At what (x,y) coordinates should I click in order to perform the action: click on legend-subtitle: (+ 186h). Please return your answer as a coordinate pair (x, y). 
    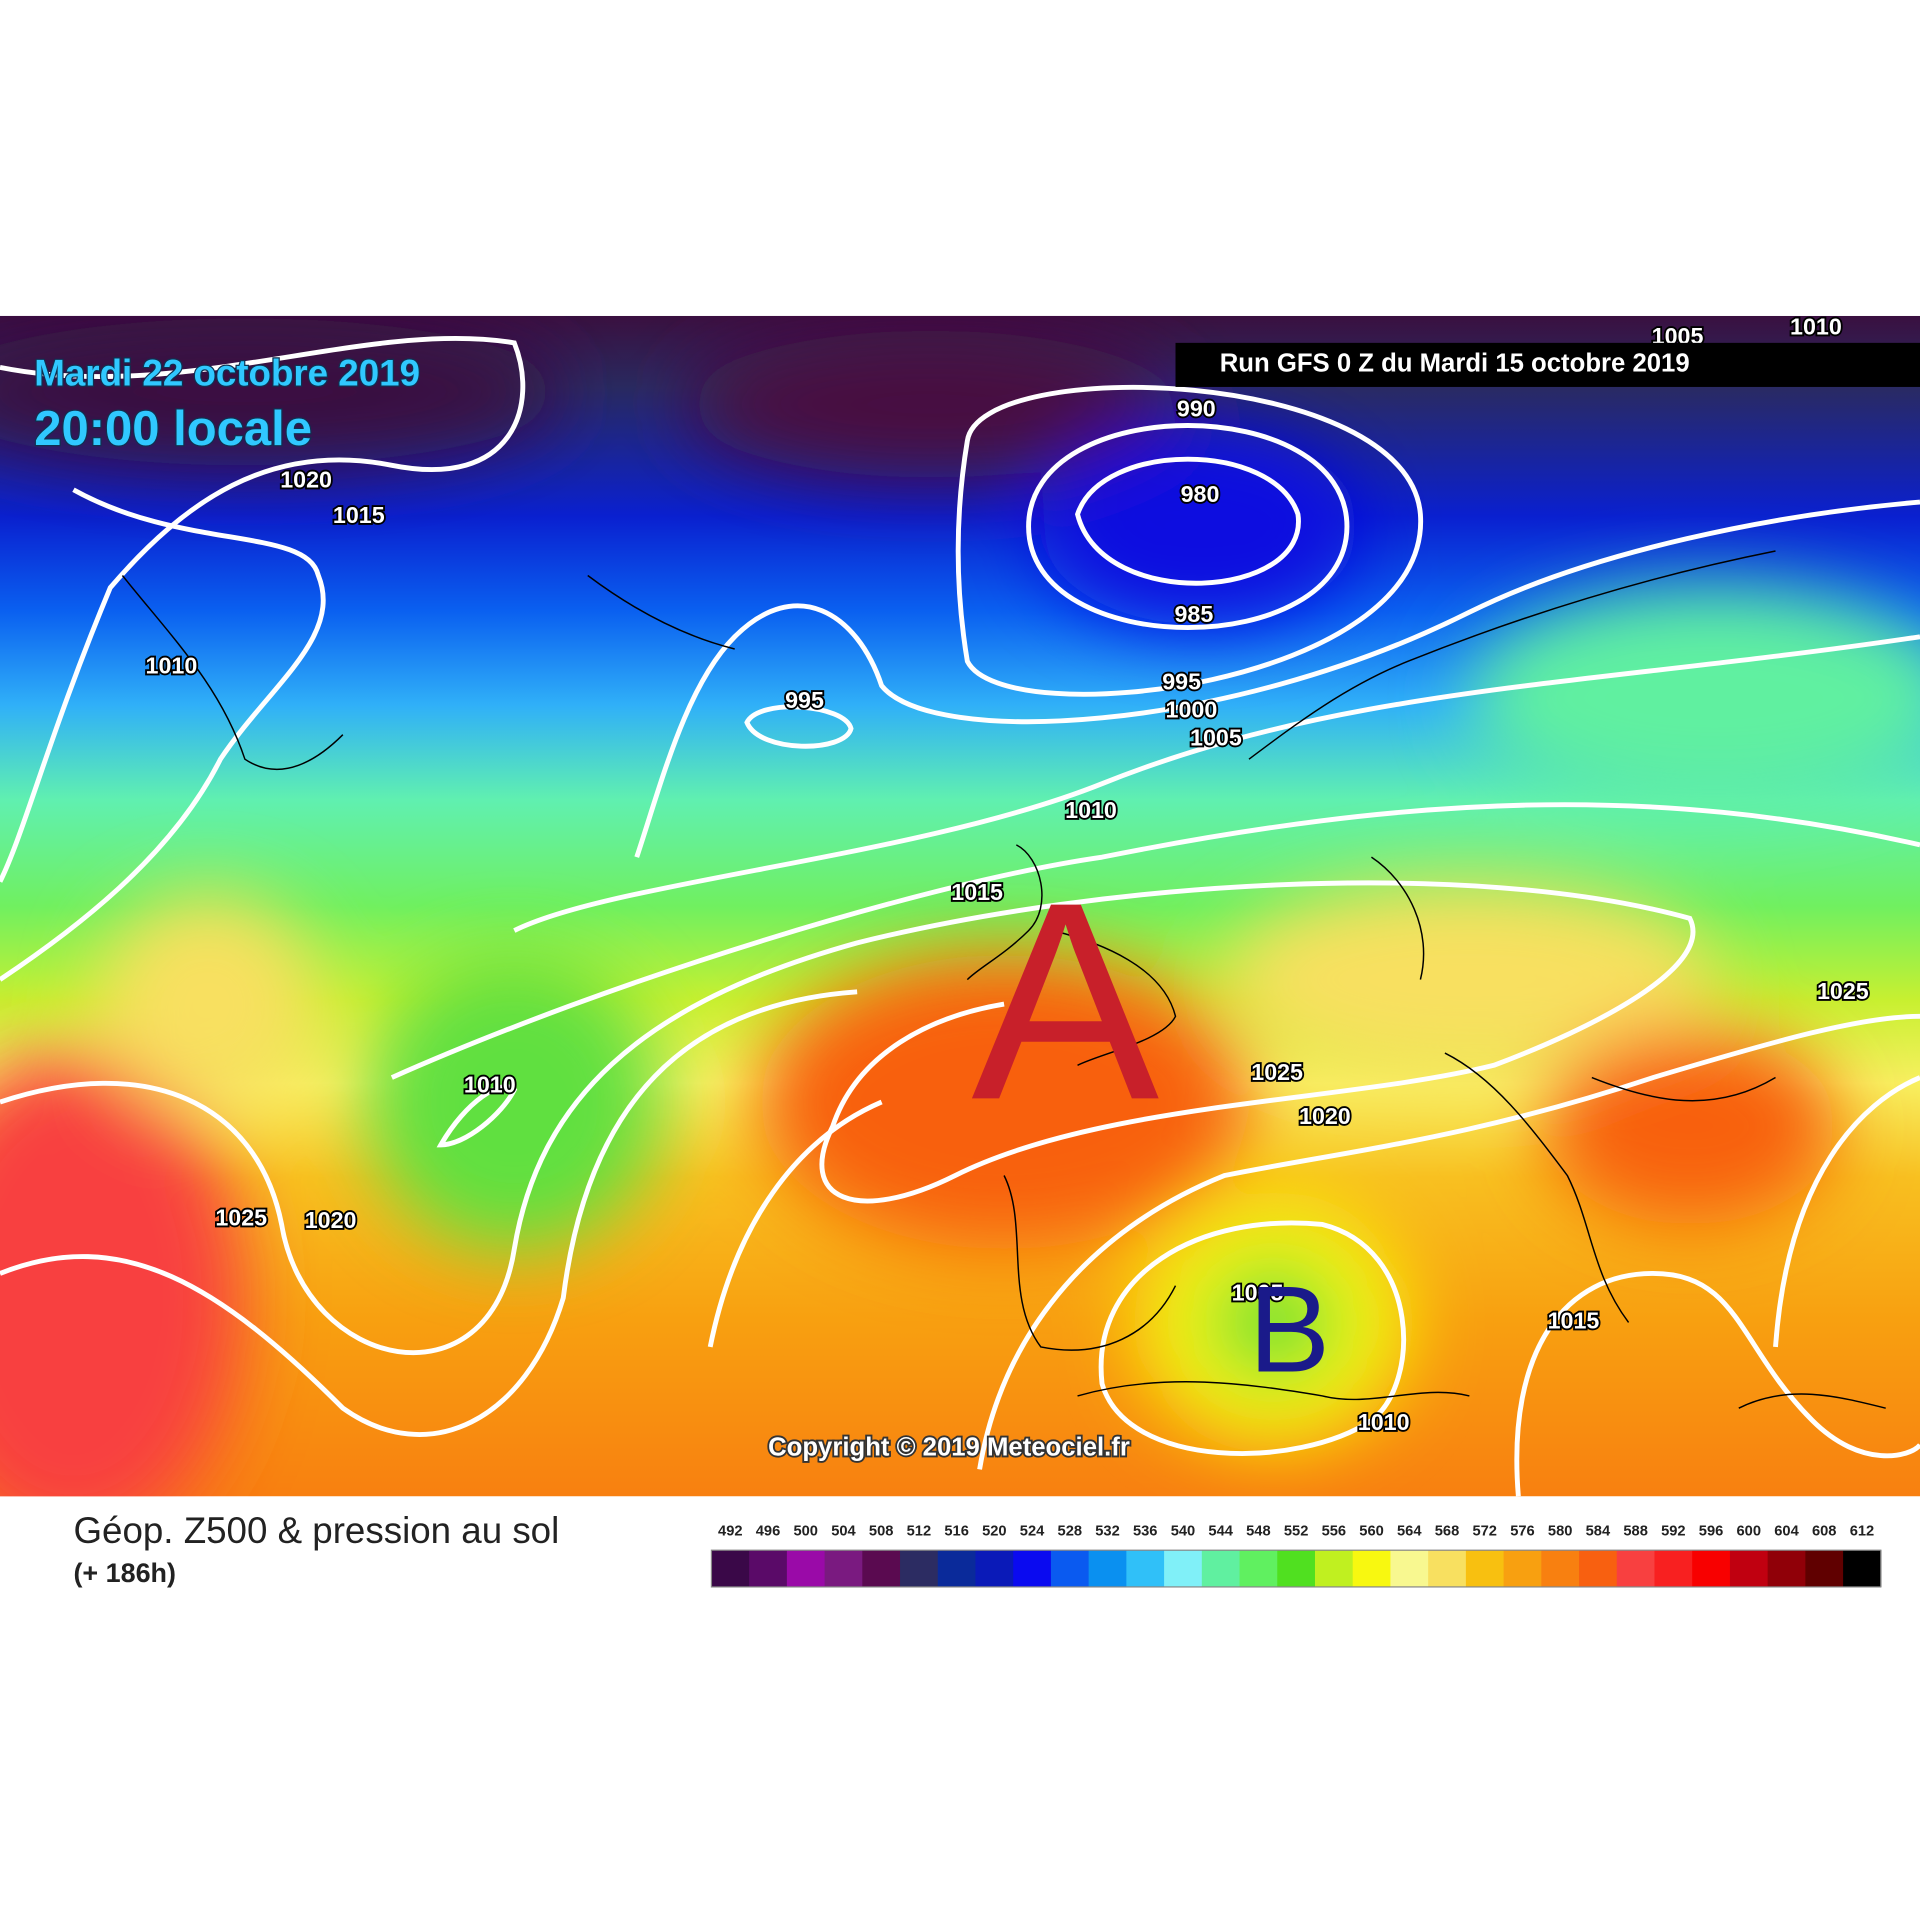
    Looking at the image, I should click on (124, 1573).